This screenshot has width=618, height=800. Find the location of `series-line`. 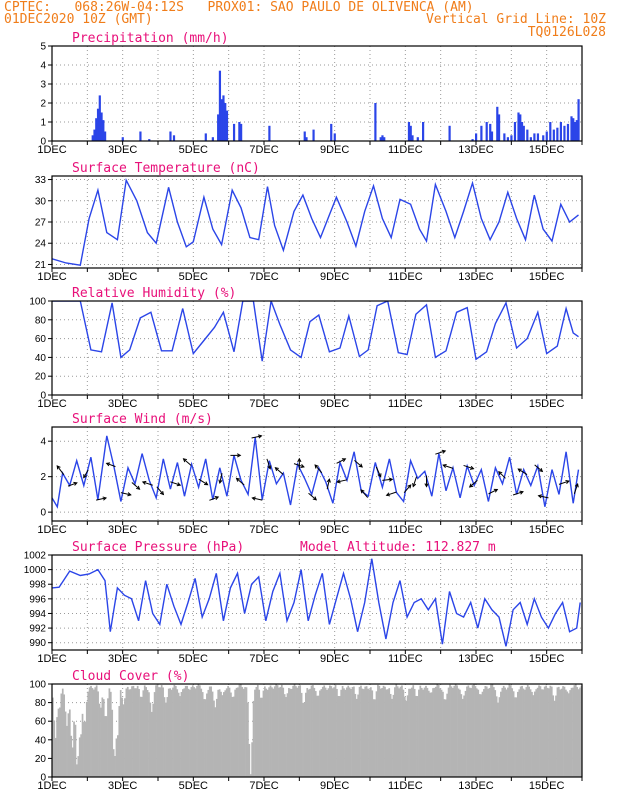

series-line is located at coordinates (315, 221).